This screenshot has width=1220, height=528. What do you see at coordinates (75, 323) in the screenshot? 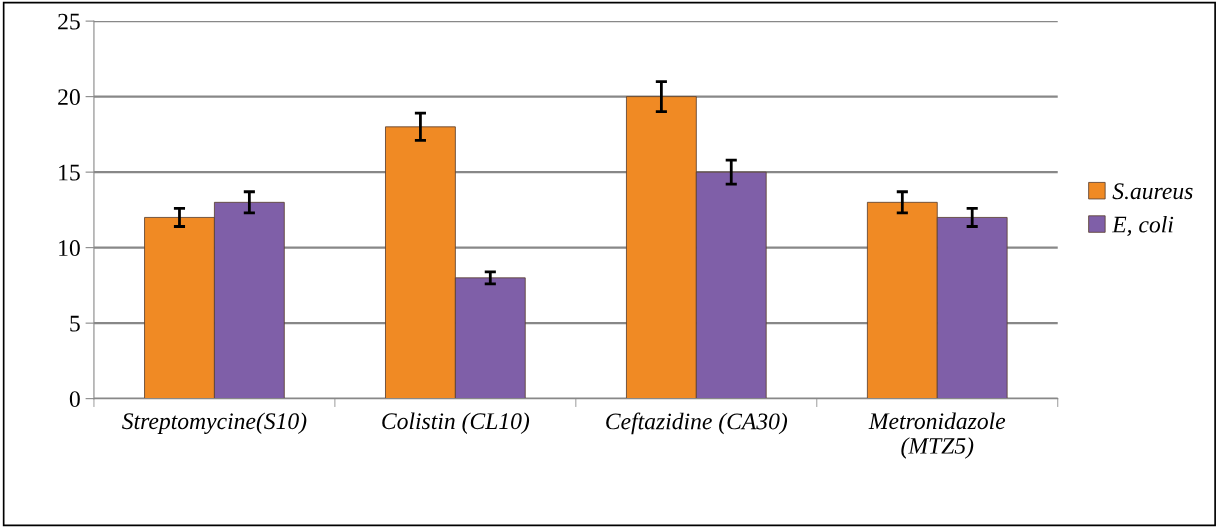
I see `y-tick-label: 5` at bounding box center [75, 323].